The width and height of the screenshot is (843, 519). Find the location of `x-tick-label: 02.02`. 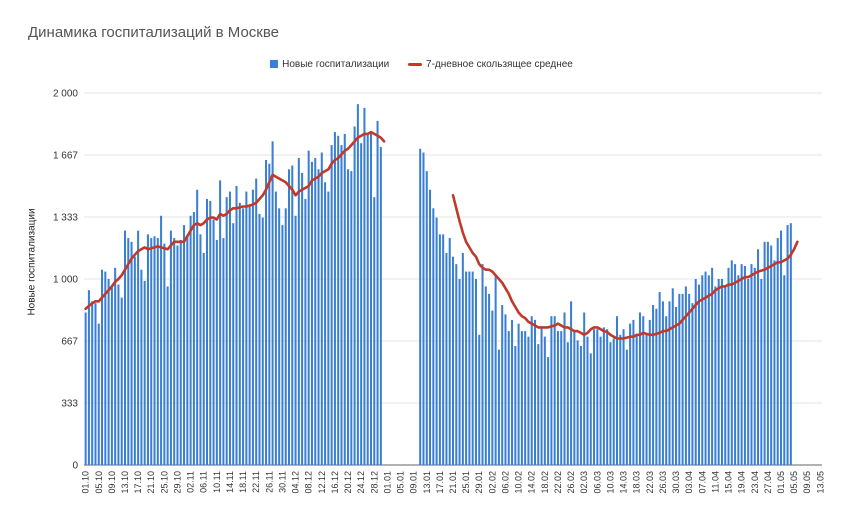

x-tick-label: 02.02 is located at coordinates (492, 482).